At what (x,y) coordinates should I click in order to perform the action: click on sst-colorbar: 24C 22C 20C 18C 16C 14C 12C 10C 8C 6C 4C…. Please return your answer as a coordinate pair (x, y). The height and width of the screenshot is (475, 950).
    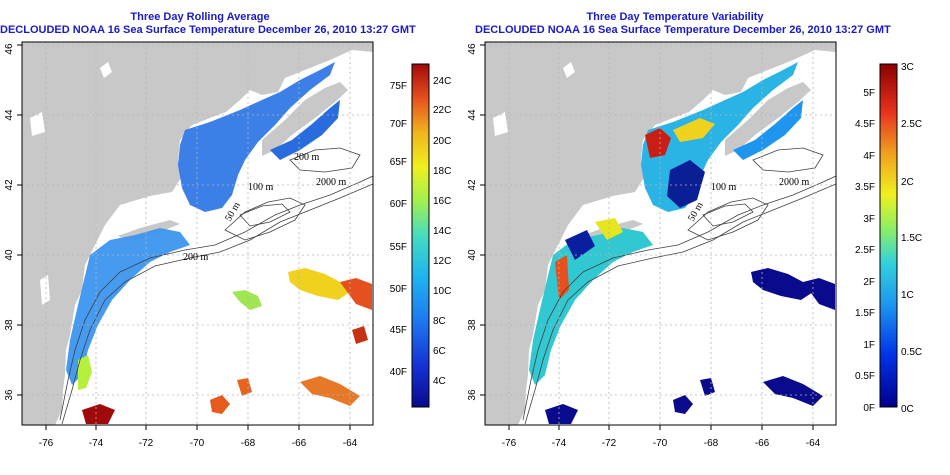
    Looking at the image, I should click on (420, 235).